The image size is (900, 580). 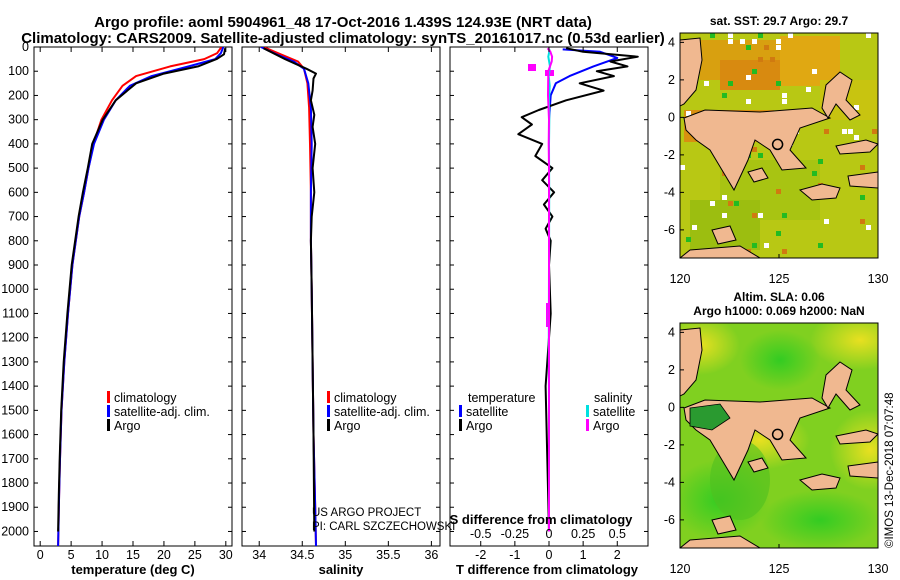 What do you see at coordinates (479, 426) in the screenshot?
I see `legend-label-t-argo: Argo` at bounding box center [479, 426].